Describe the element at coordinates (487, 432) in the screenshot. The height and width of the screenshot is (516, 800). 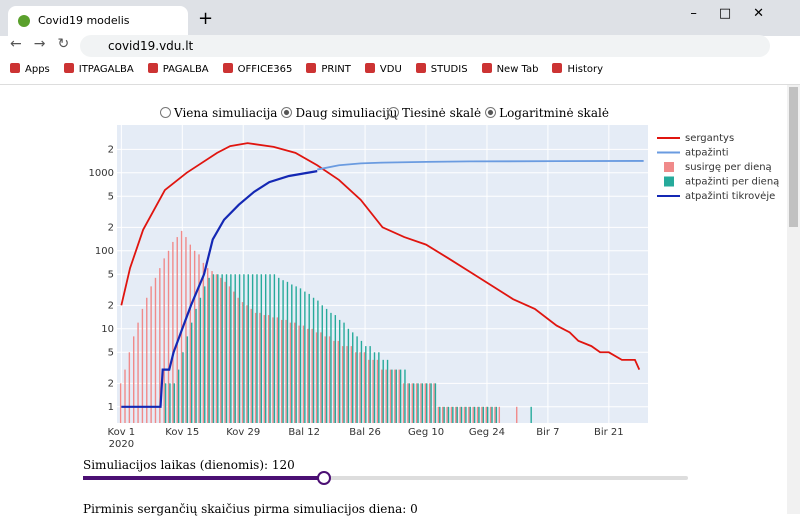
I see `x-tick-label: Geg 24` at that location.